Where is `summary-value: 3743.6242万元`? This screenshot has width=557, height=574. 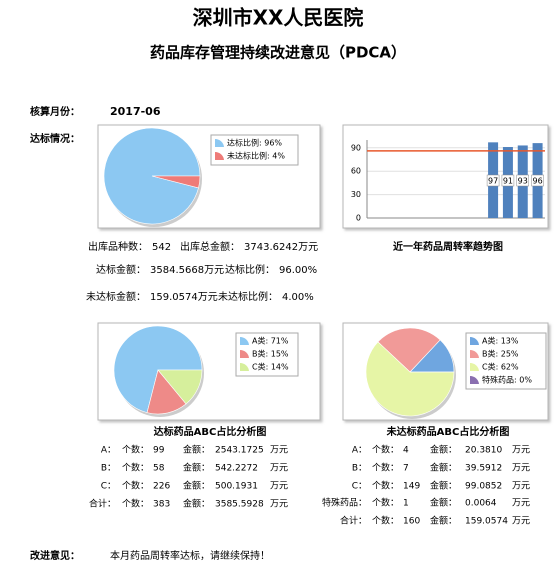 summary-value: 3743.6242万元 is located at coordinates (281, 247).